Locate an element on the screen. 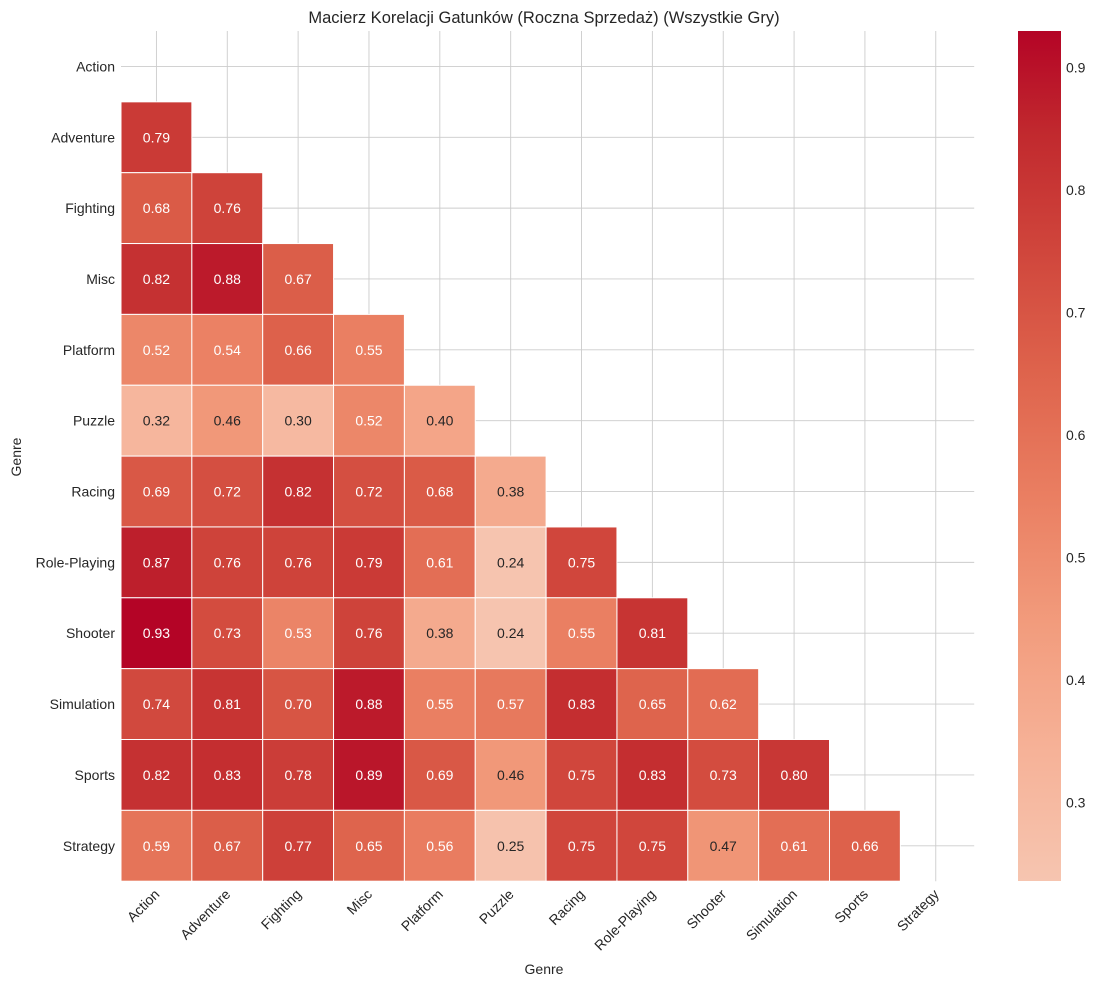 The height and width of the screenshot is (987, 1097). y-tick-label: Misc is located at coordinates (100, 279).